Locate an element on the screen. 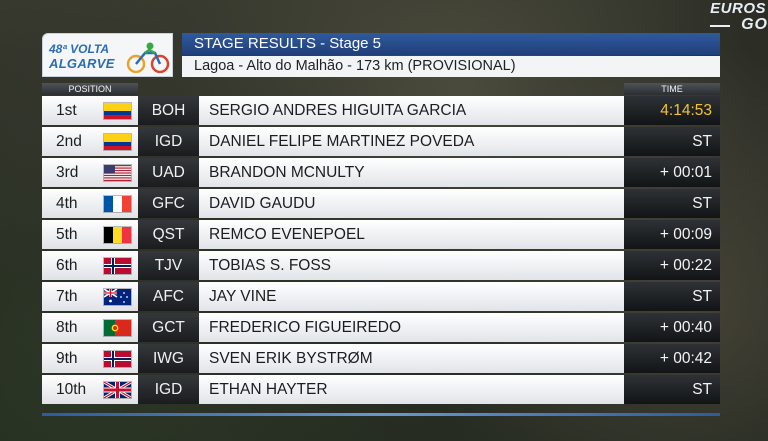 The image size is (768, 441). position-cell: 5th is located at coordinates (90, 234).